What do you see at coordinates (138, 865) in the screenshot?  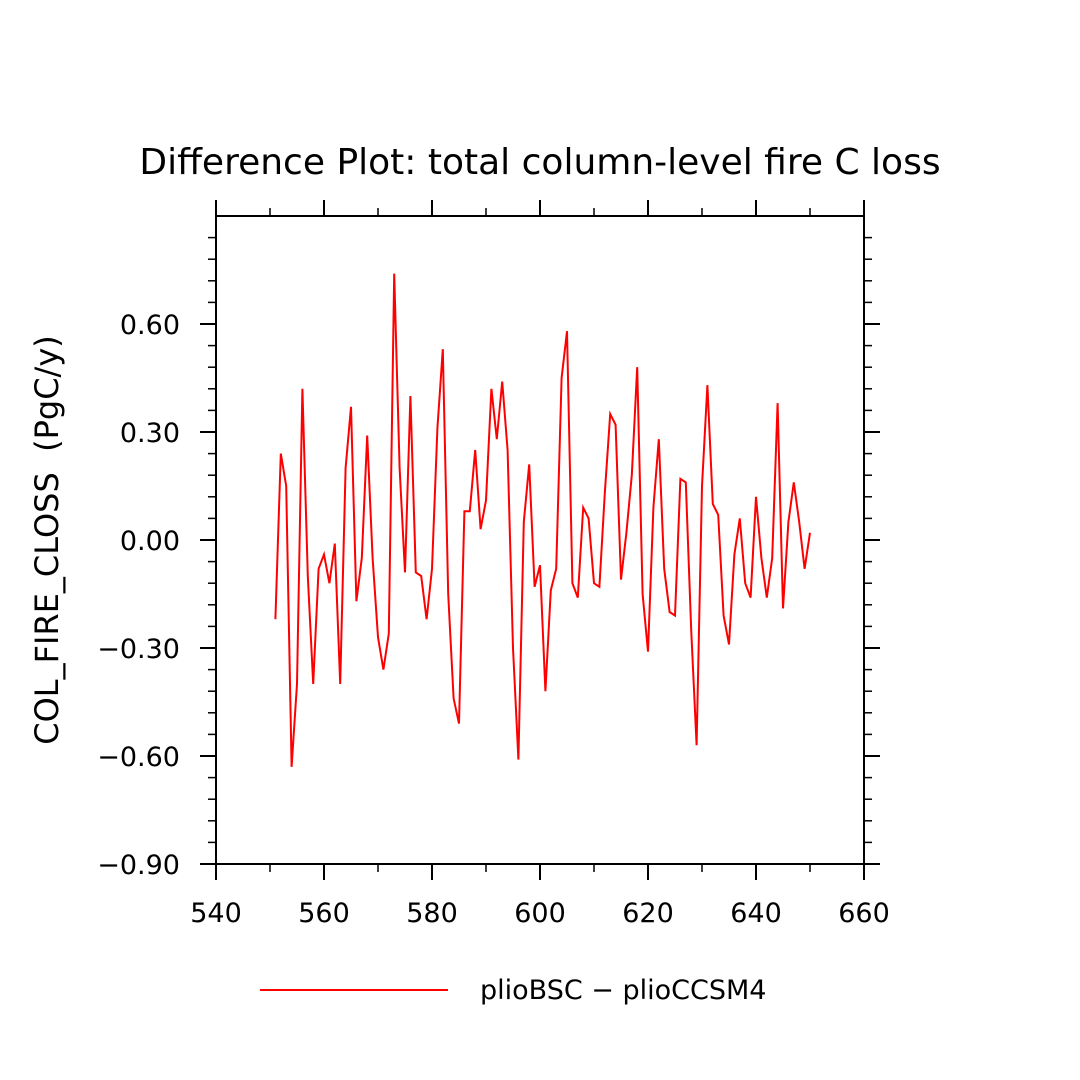 I see `y-tick-label: −0.90` at bounding box center [138, 865].